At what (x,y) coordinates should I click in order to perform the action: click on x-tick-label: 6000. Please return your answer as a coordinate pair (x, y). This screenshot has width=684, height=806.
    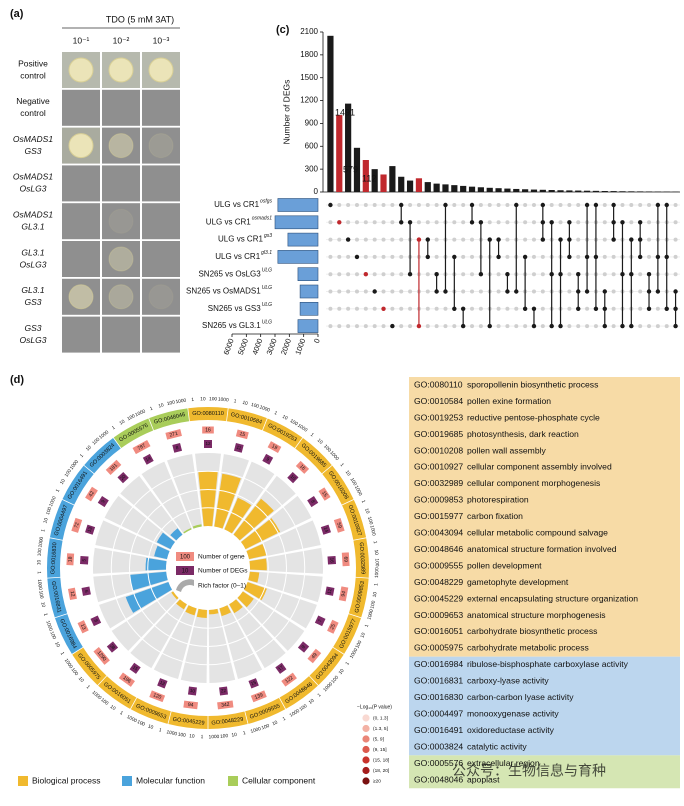
    Looking at the image, I should click on (229, 346).